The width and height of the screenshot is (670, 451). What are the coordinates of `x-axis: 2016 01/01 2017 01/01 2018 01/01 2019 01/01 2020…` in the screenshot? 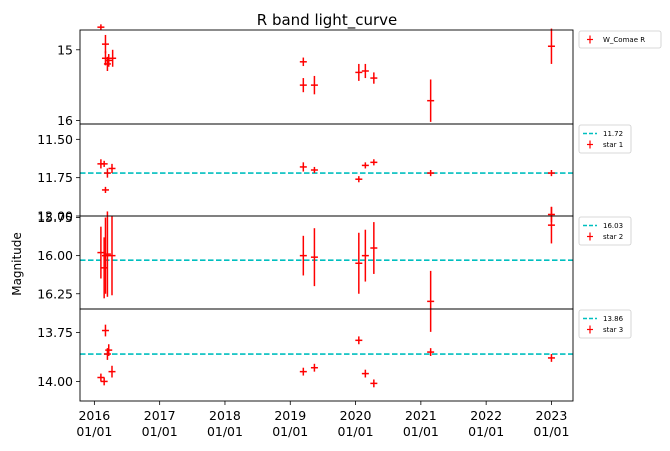 It's located at (322, 420).